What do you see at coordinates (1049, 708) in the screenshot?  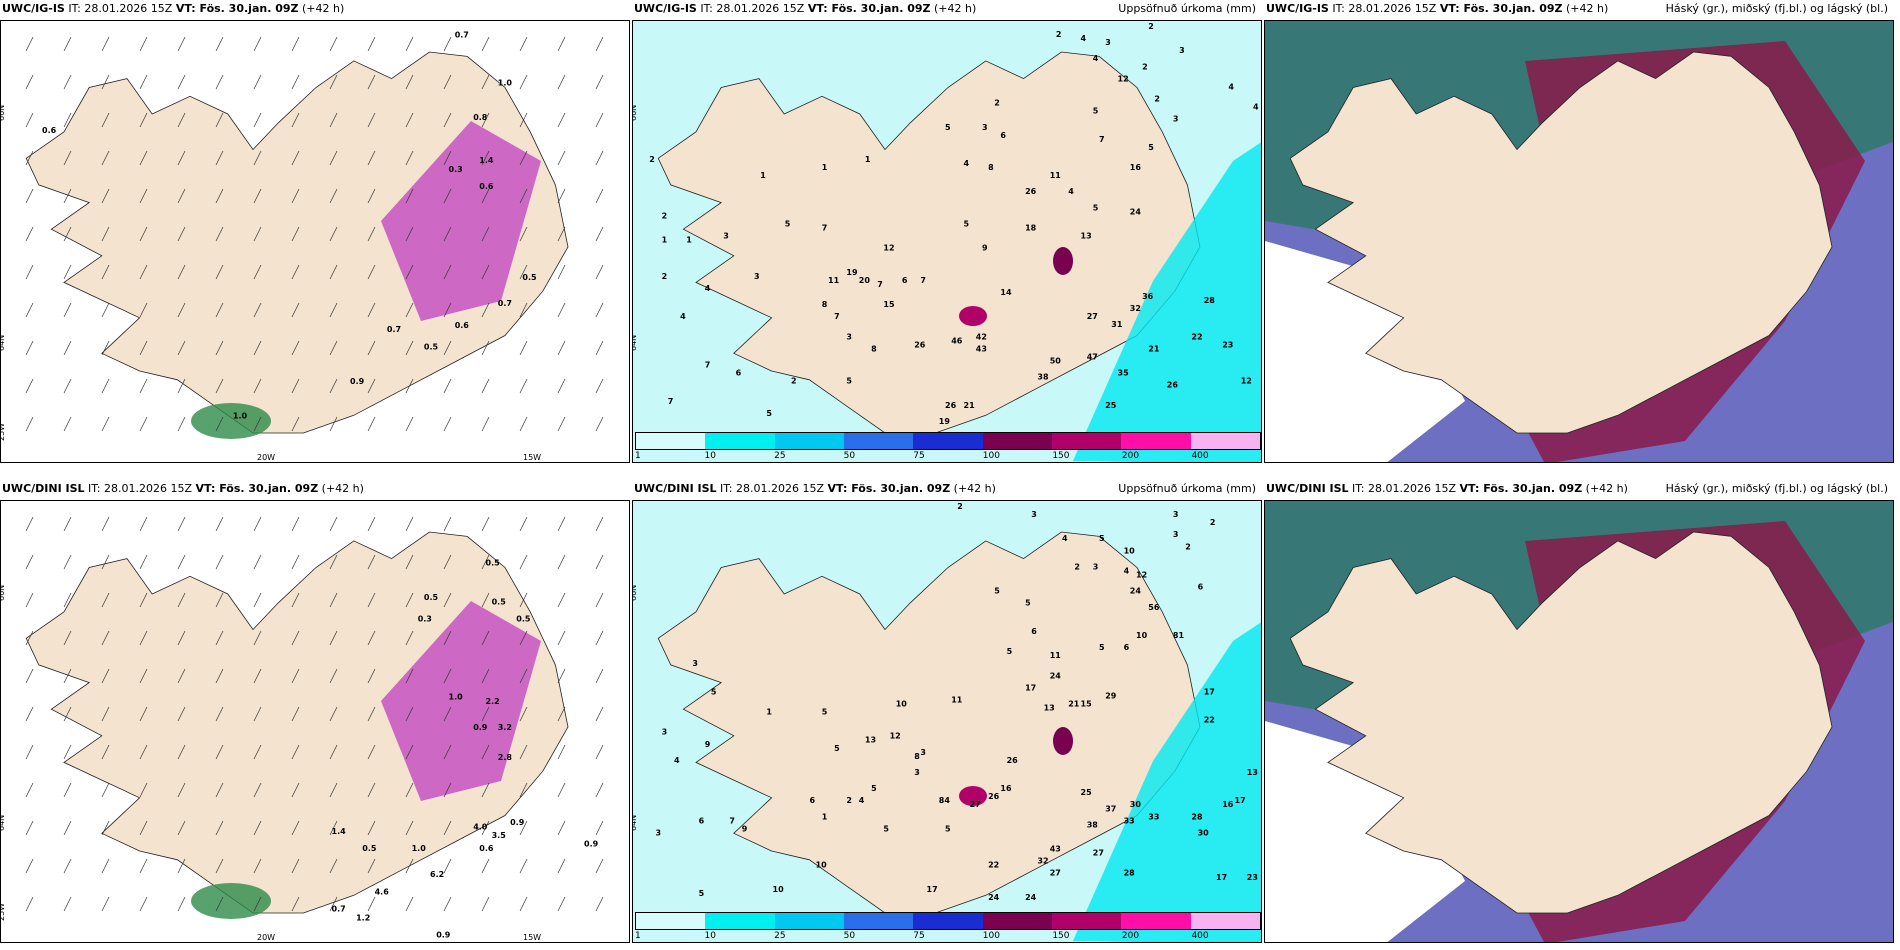 I see `map-value-label: 13` at bounding box center [1049, 708].